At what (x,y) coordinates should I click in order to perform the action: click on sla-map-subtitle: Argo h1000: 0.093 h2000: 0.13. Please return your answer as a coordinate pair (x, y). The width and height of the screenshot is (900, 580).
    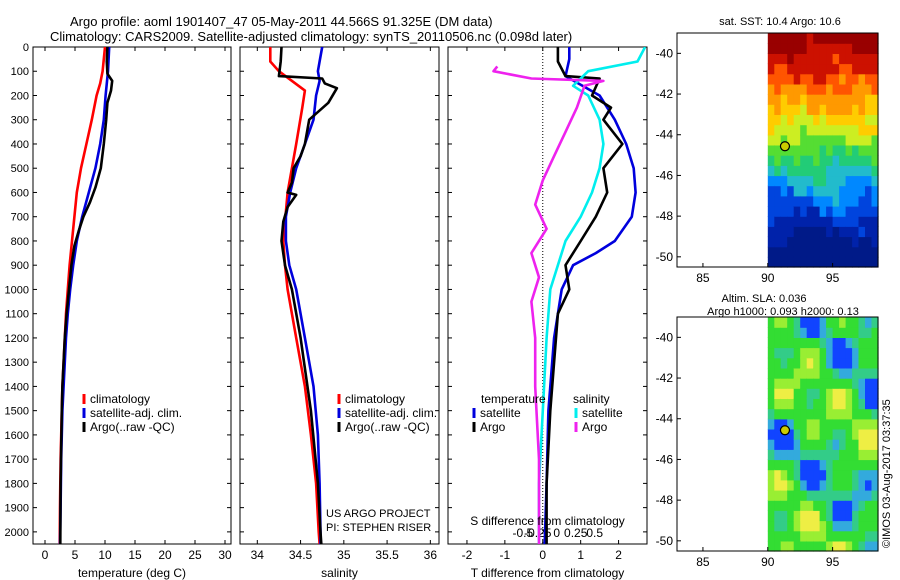
    Looking at the image, I should click on (783, 312).